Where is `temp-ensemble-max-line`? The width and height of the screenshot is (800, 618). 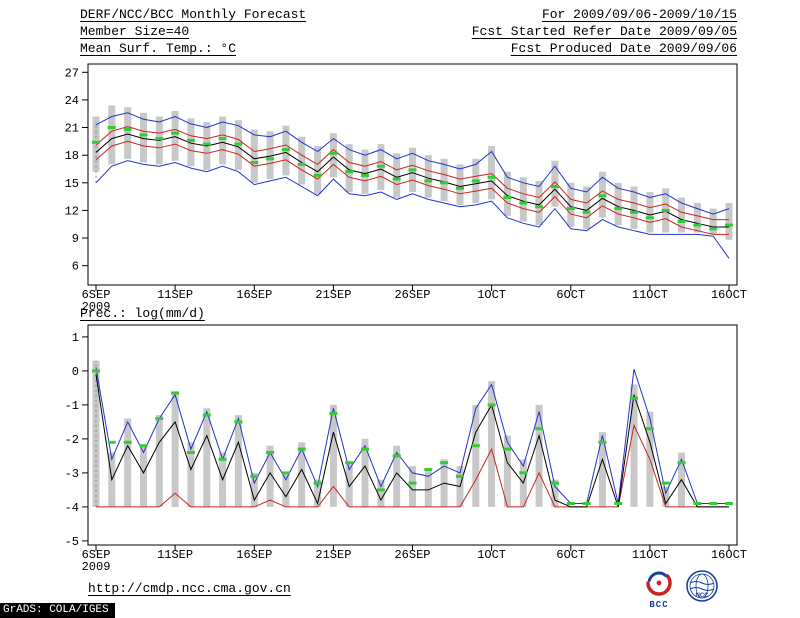
temp-ensemble-max-line is located at coordinates (412, 163).